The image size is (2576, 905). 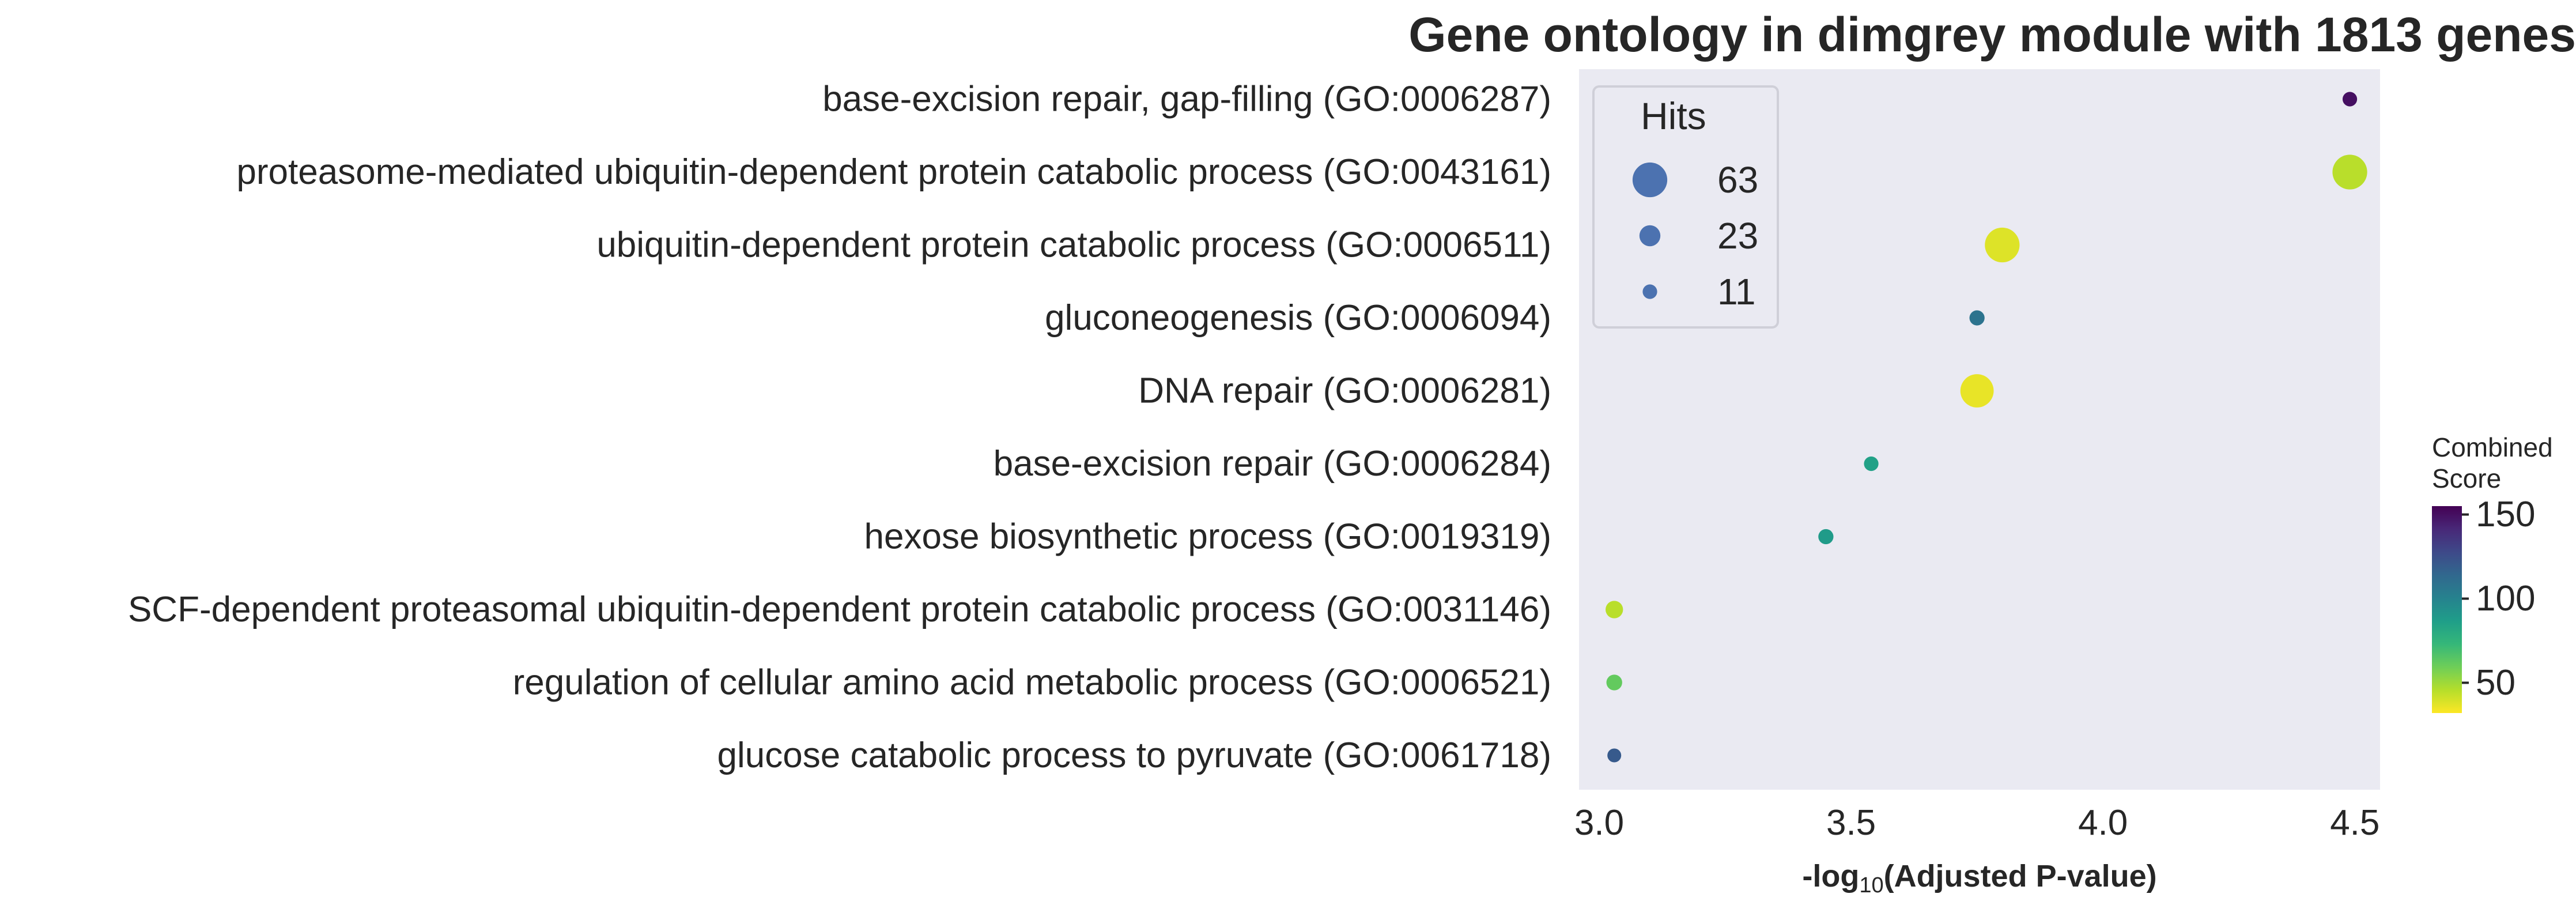 I want to click on y-tick-label: base-excision repair (GO:0006284), so click(x=1273, y=464).